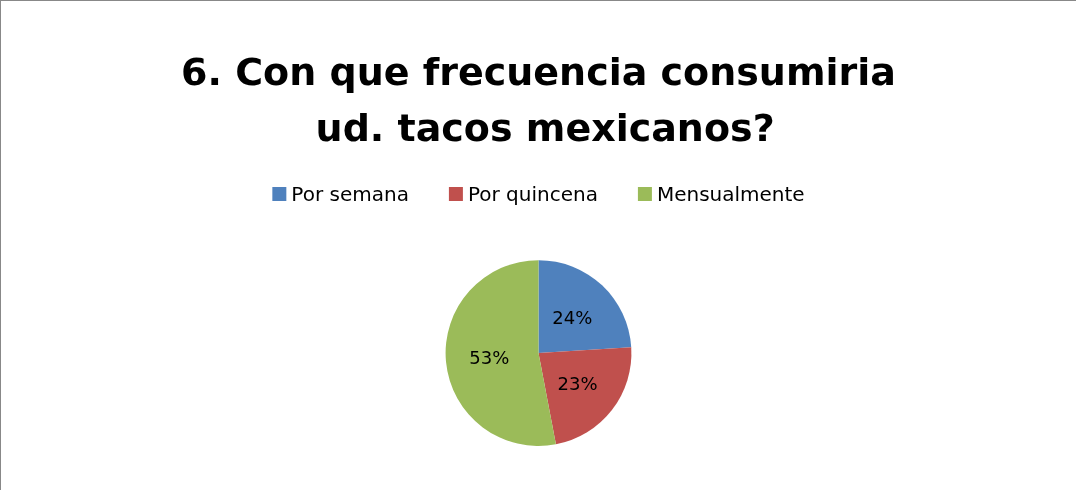 The image size is (1076, 490). I want to click on data-label: 53%, so click(489, 358).